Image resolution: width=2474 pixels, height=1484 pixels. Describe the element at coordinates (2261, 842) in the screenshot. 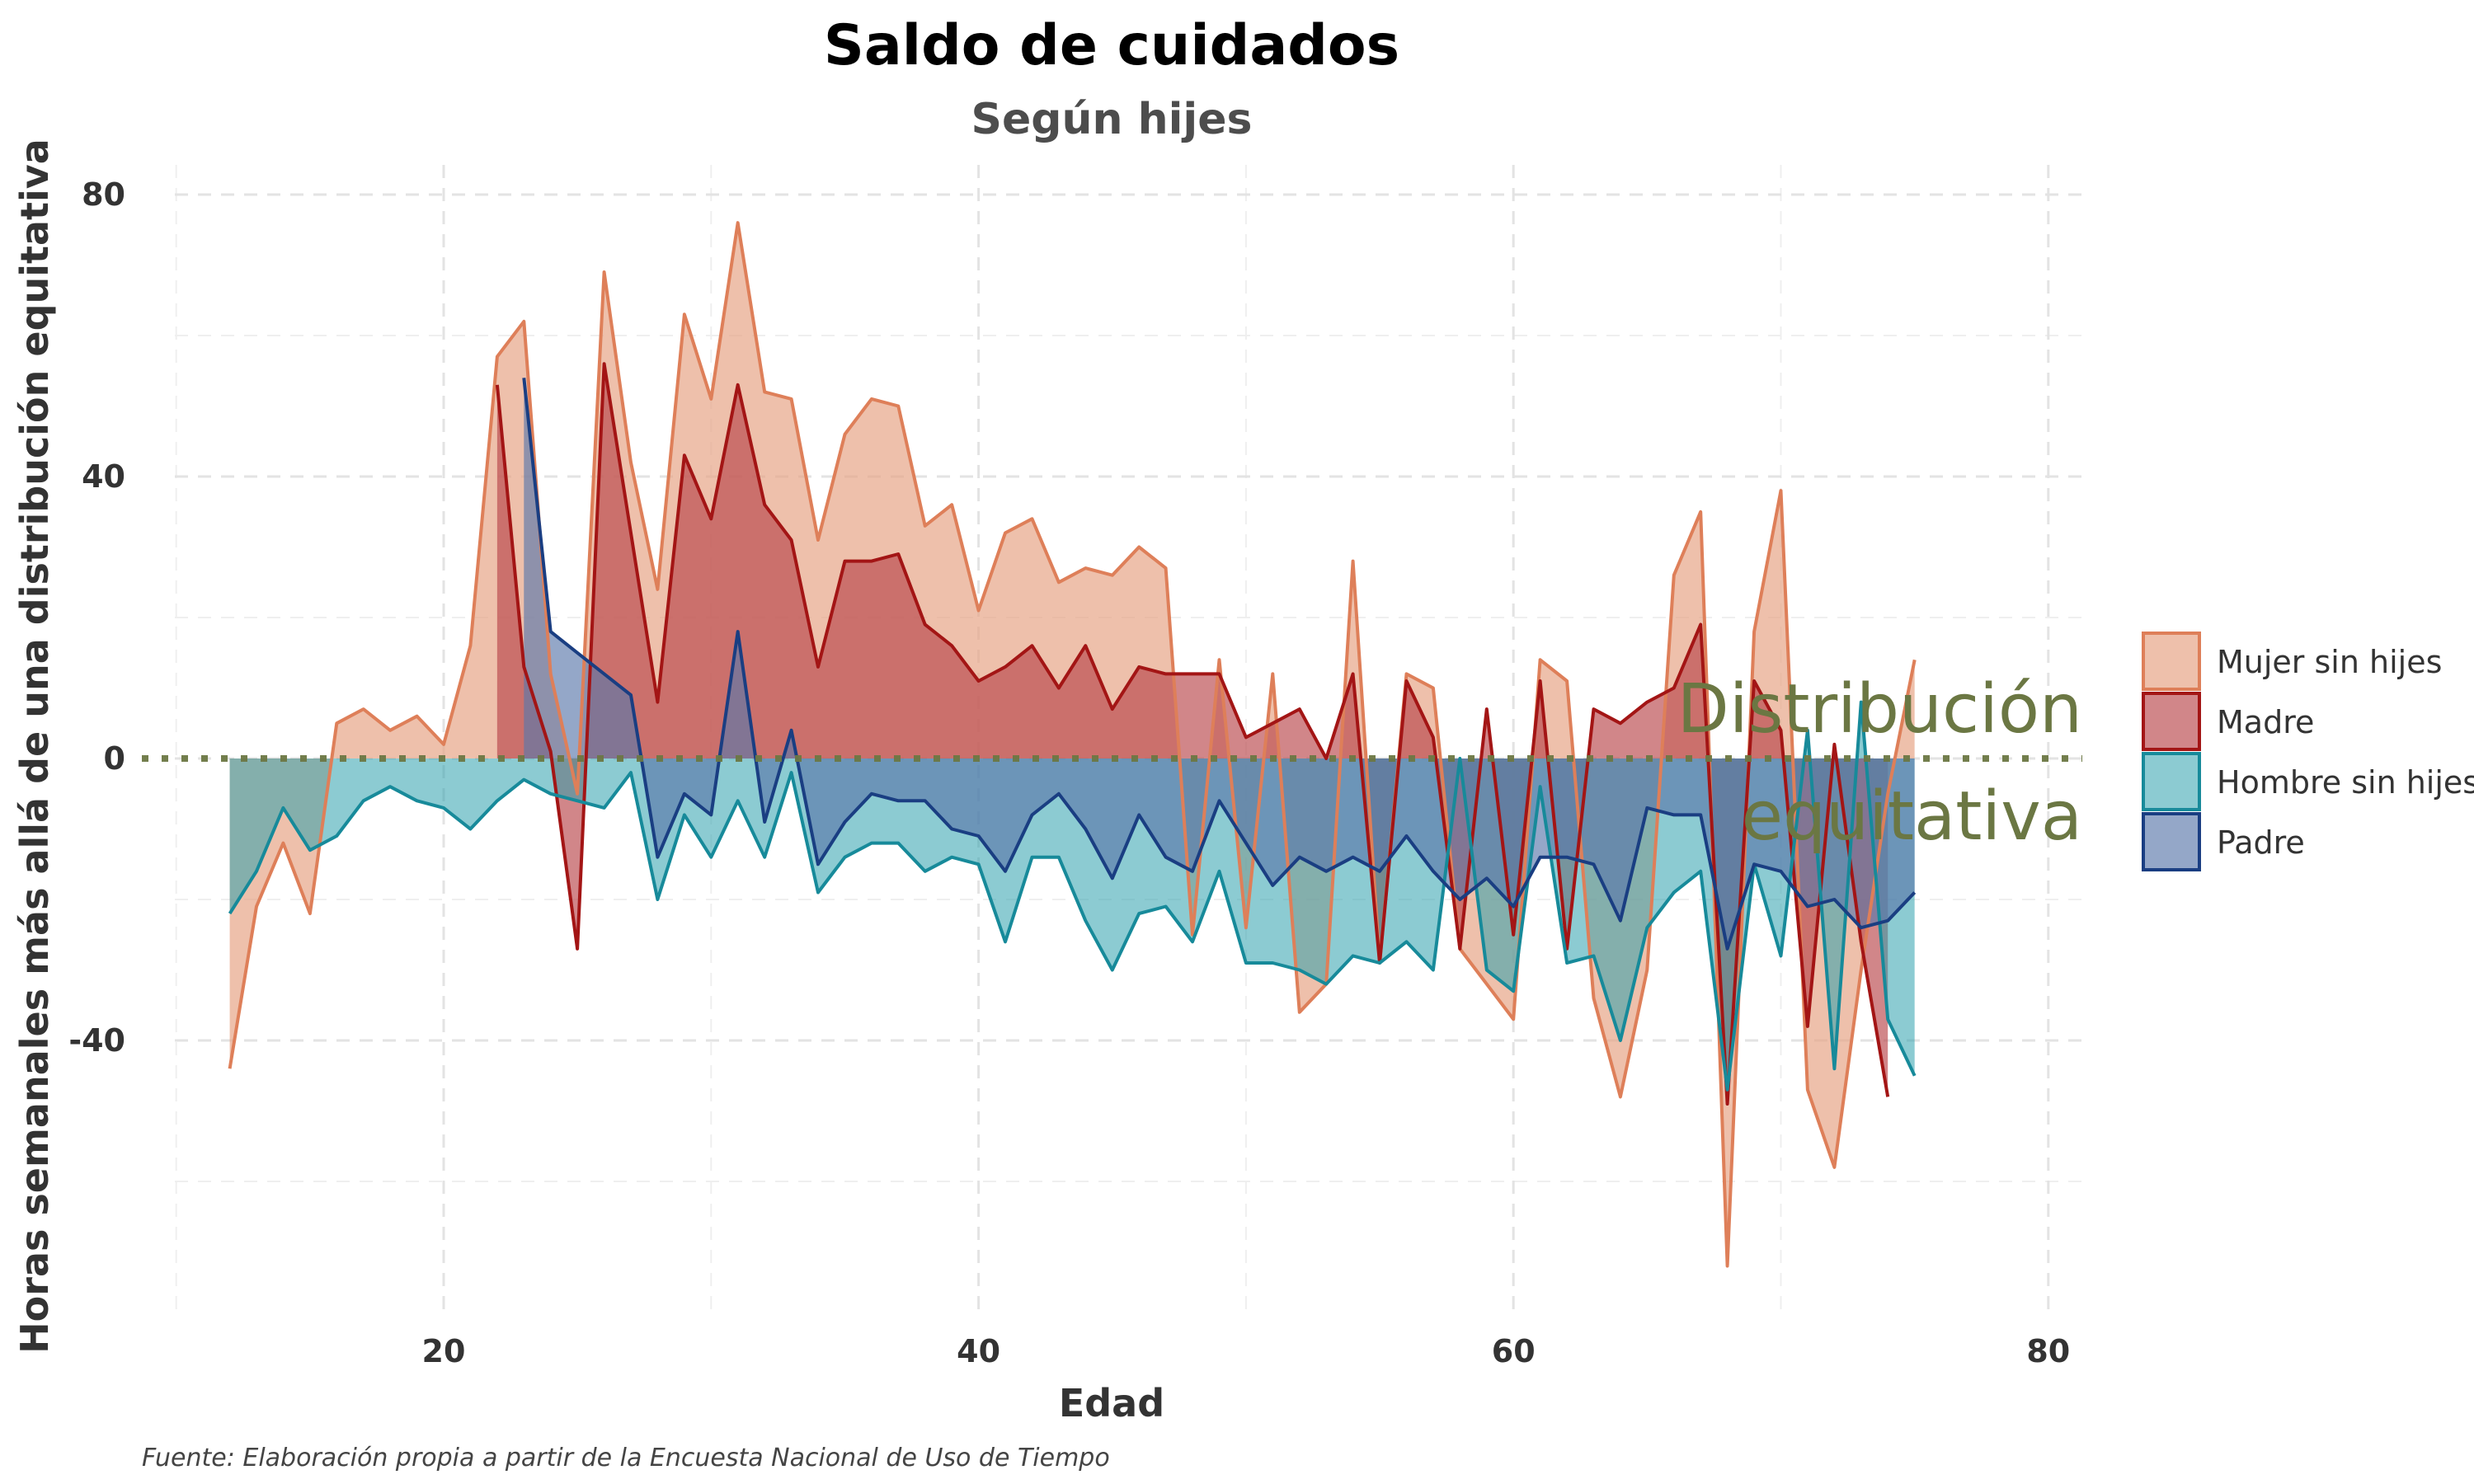

I see `legend-label-padre: Padre` at that location.